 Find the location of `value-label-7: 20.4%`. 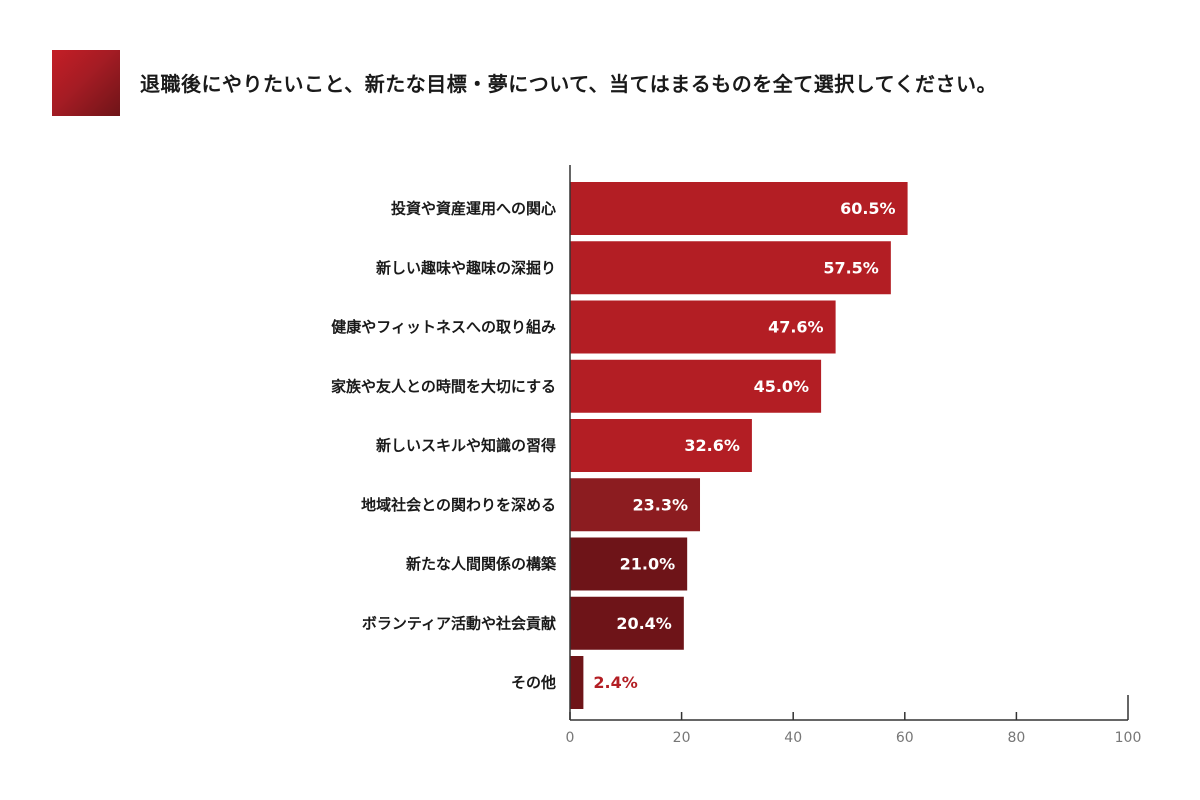

value-label-7: 20.4% is located at coordinates (644, 623).